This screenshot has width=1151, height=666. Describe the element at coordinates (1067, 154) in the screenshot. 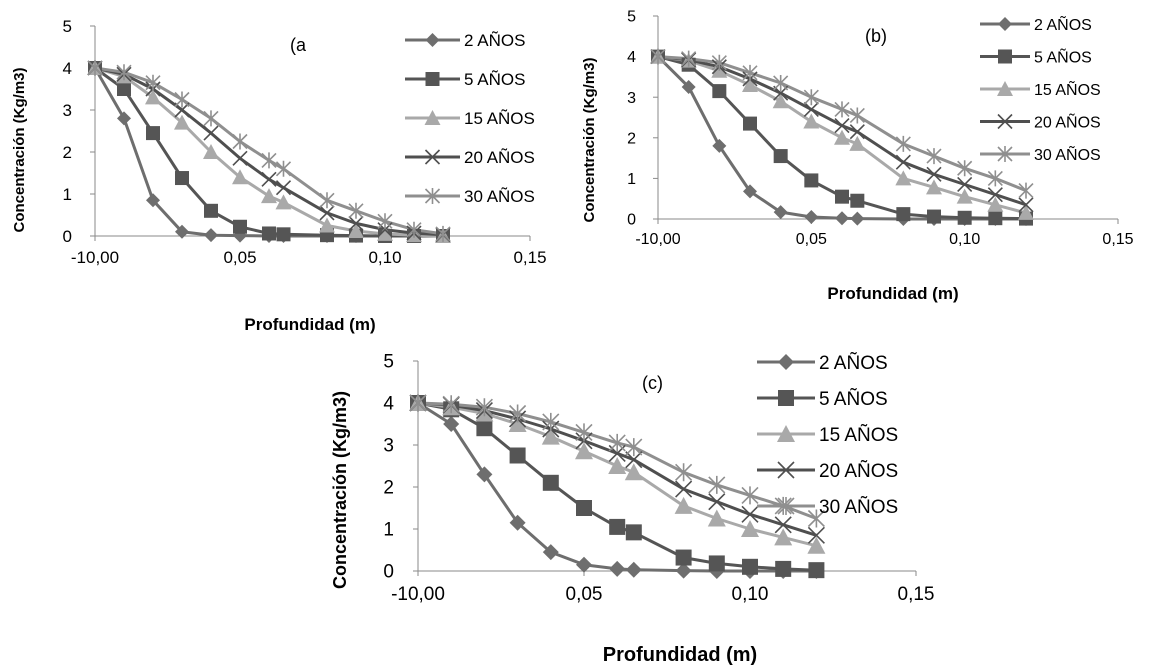

I see `chart-b-legend-label: 30 AÑOS` at that location.